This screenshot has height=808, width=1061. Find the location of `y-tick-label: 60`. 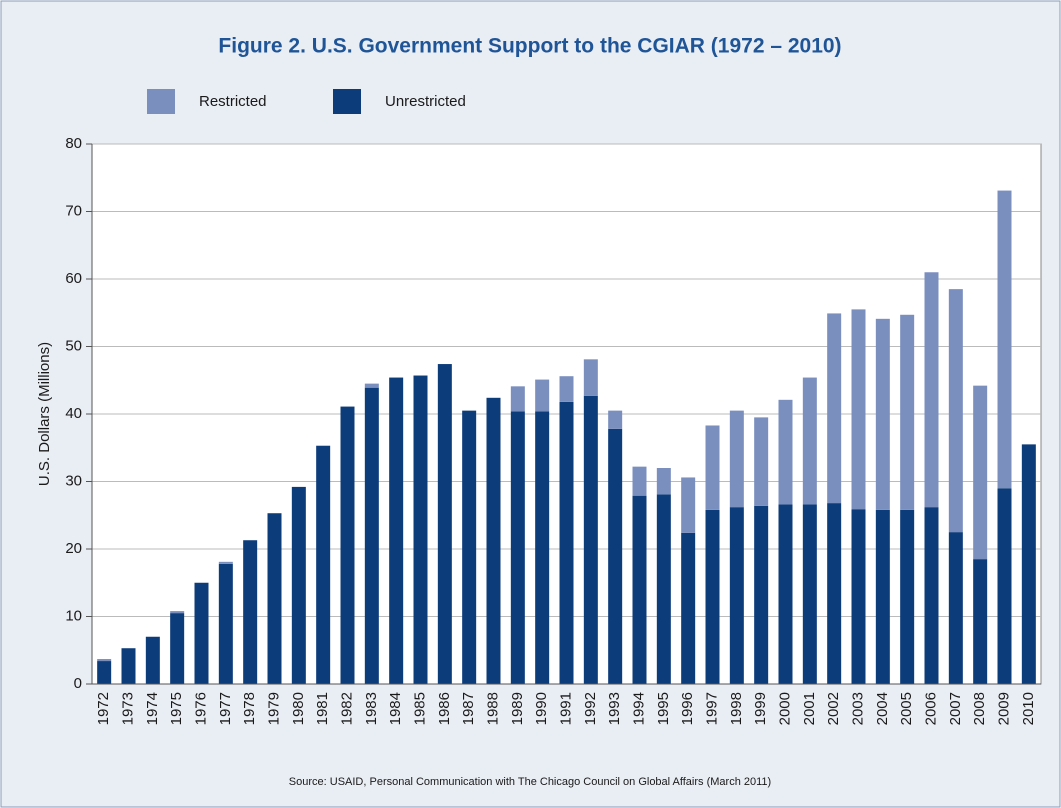

y-tick-label: 60 is located at coordinates (73, 278).